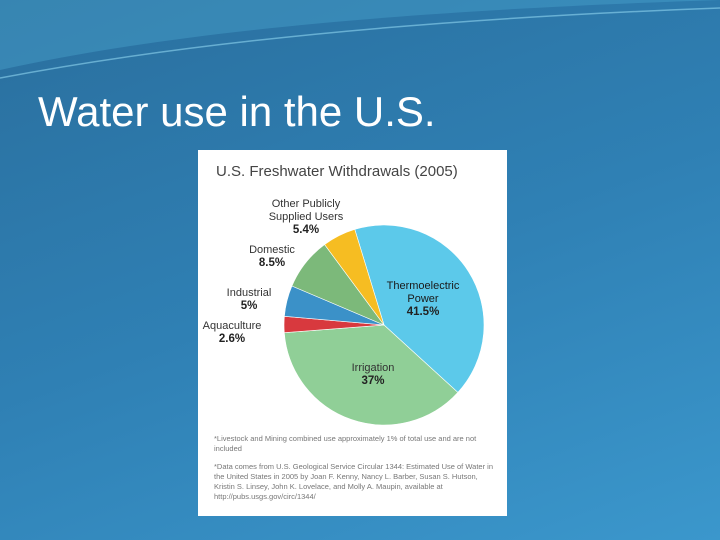  I want to click on slice-label: Thermoelectric Power 41.5%, so click(423, 299).